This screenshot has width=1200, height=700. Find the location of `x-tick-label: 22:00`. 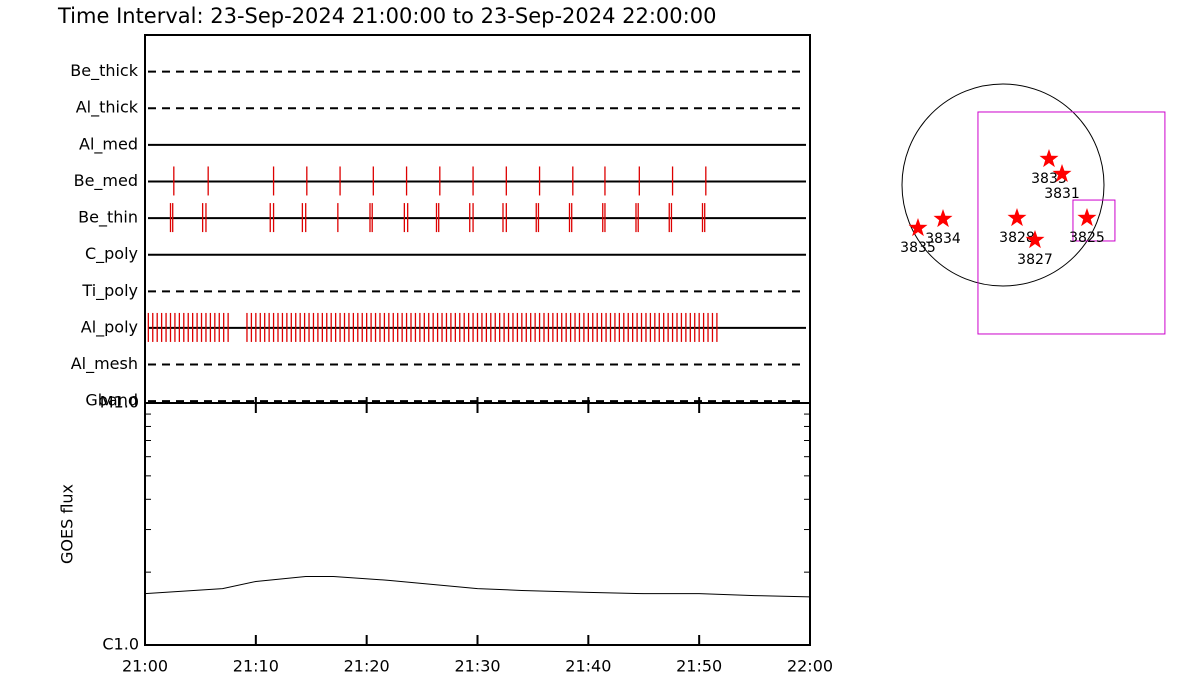

x-tick-label: 22:00 is located at coordinates (810, 666).